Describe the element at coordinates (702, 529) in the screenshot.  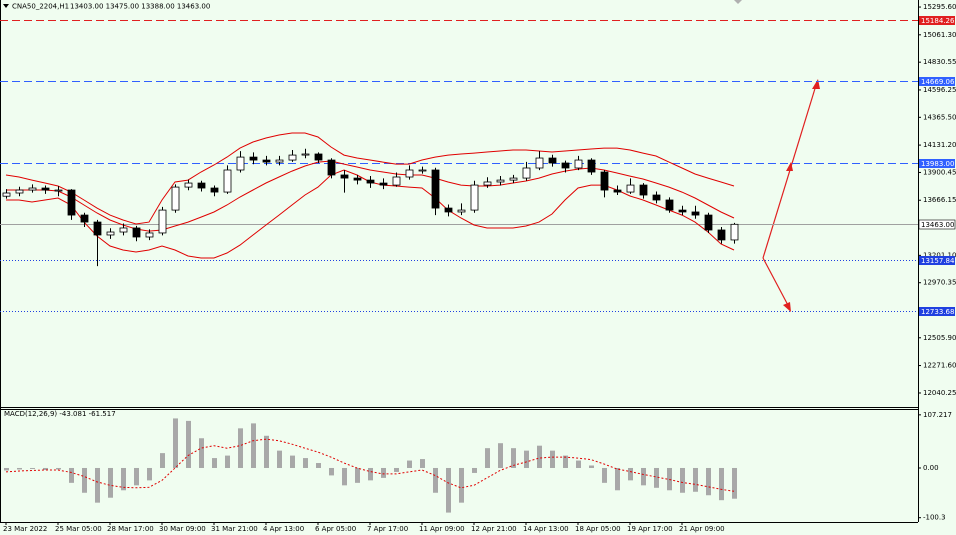
I see `x-tick-label: 21 Apr 09:00` at that location.